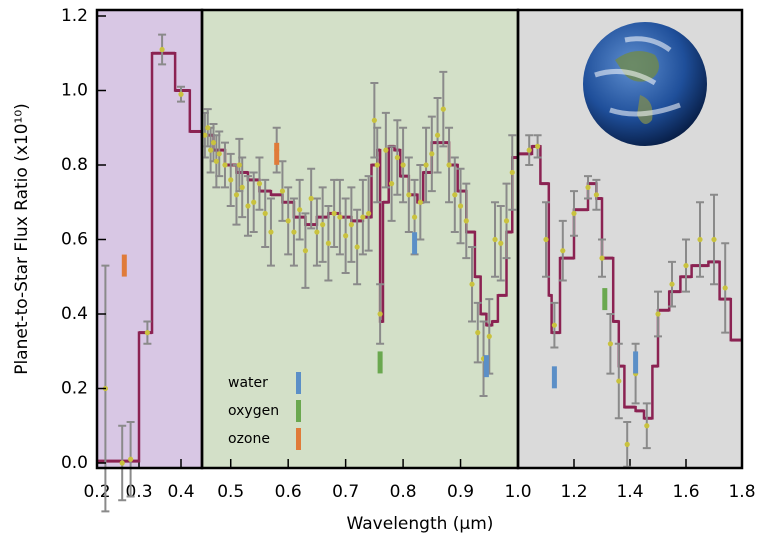  What do you see at coordinates (253, 411) in the screenshot?
I see `legend-label: oxygen` at bounding box center [253, 411].